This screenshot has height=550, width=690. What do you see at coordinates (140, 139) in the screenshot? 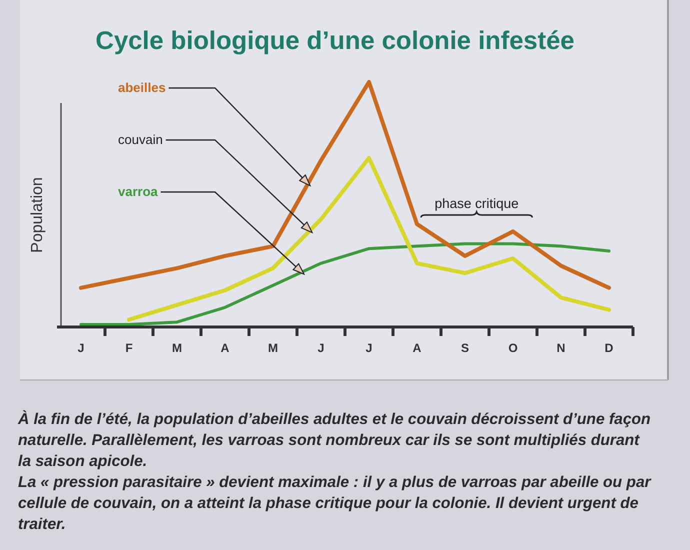
I see `text: couvain` at bounding box center [140, 139].